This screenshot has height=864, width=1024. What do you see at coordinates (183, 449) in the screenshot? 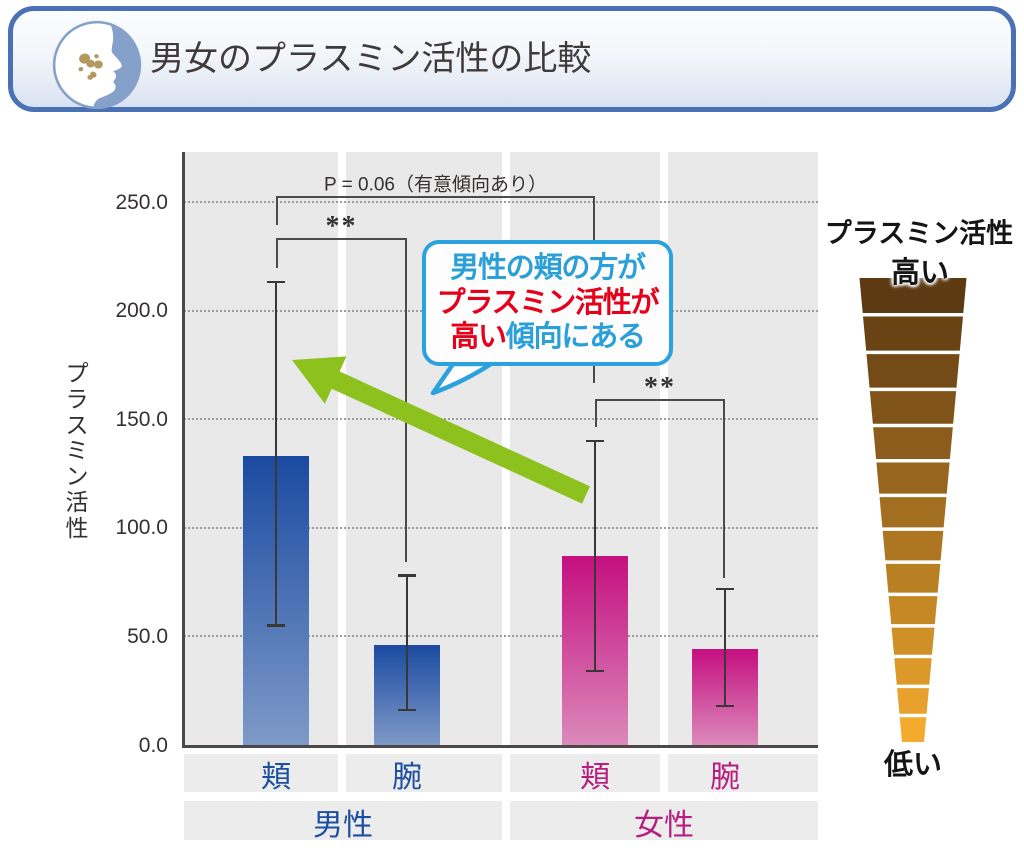
I see `y-axis-line` at bounding box center [183, 449].